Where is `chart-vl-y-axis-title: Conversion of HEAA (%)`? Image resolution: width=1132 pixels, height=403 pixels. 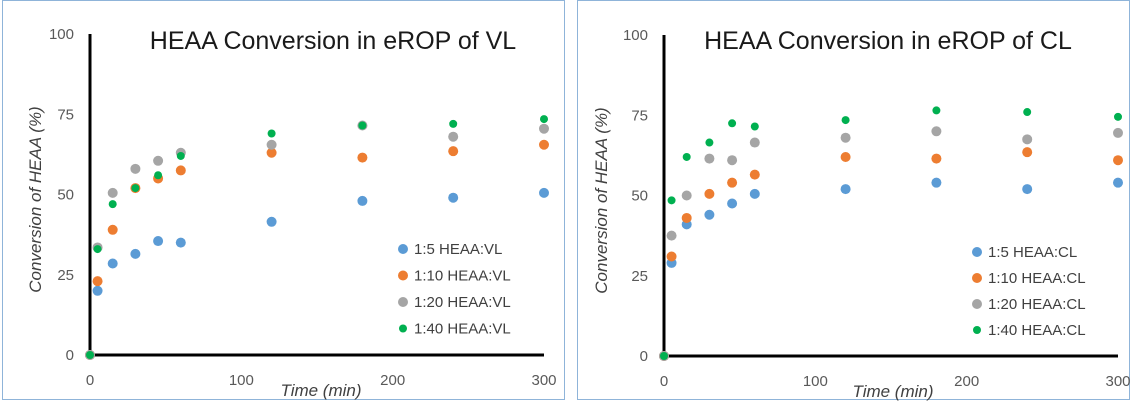
chart-vl-y-axis-title: Conversion of HEAA (%) is located at coordinates (35, 199).